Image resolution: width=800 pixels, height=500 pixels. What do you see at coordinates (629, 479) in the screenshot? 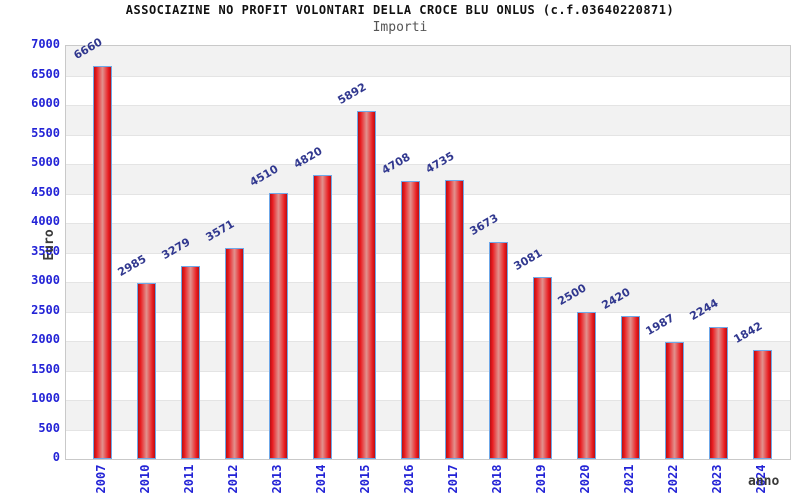
I see `x-tick-label: 2021` at bounding box center [629, 479].